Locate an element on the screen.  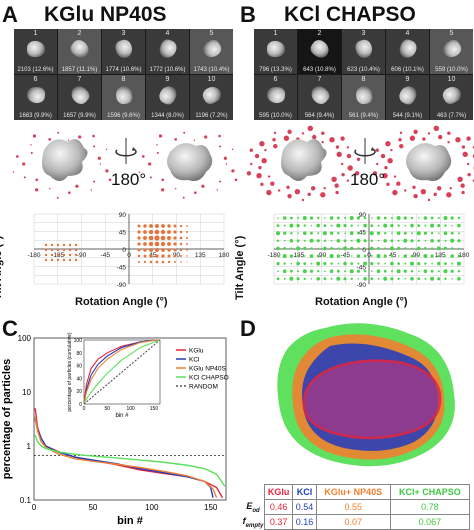
rotation-label-a: 180° is located at coordinates (129, 179).